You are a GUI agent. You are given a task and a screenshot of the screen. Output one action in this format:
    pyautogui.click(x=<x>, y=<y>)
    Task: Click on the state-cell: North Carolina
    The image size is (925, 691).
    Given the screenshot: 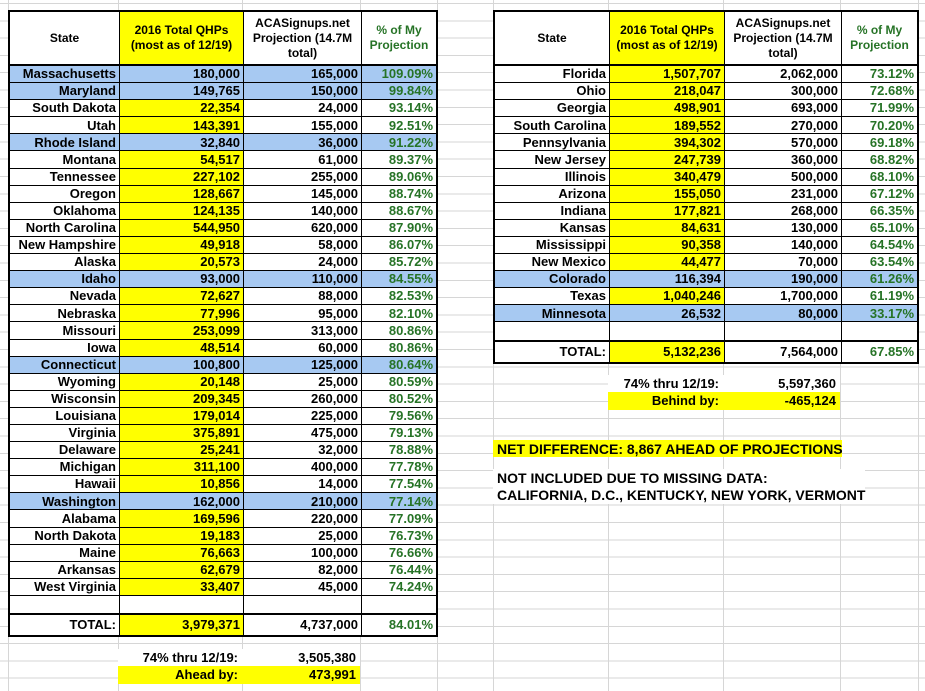 What is the action you would take?
    pyautogui.click(x=65, y=228)
    